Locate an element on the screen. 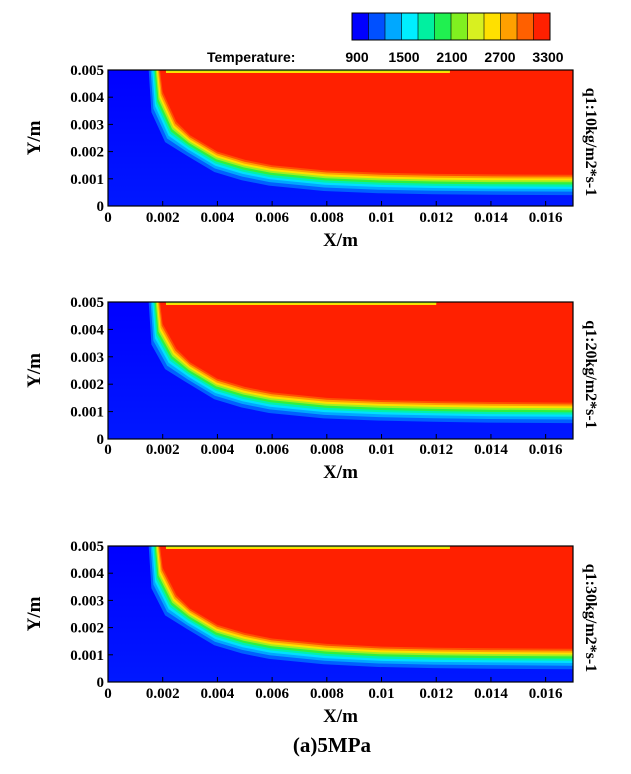 The image size is (631, 774). figure-caption: (a)5MPa is located at coordinates (332, 745).